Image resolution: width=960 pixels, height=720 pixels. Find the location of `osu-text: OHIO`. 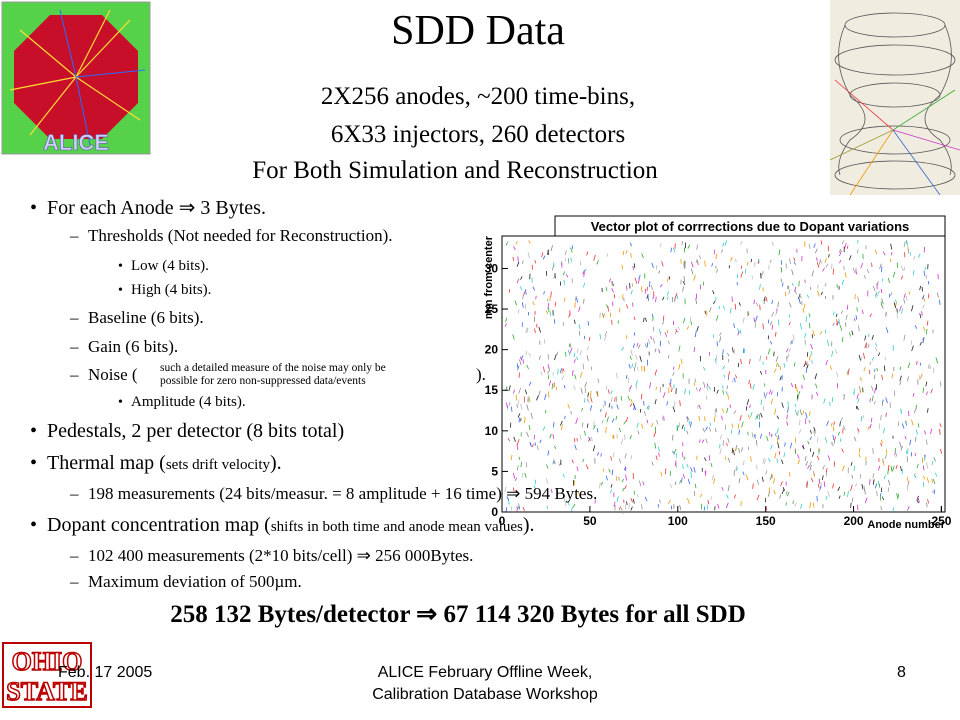

osu-text: OHIO is located at coordinates (47, 661).